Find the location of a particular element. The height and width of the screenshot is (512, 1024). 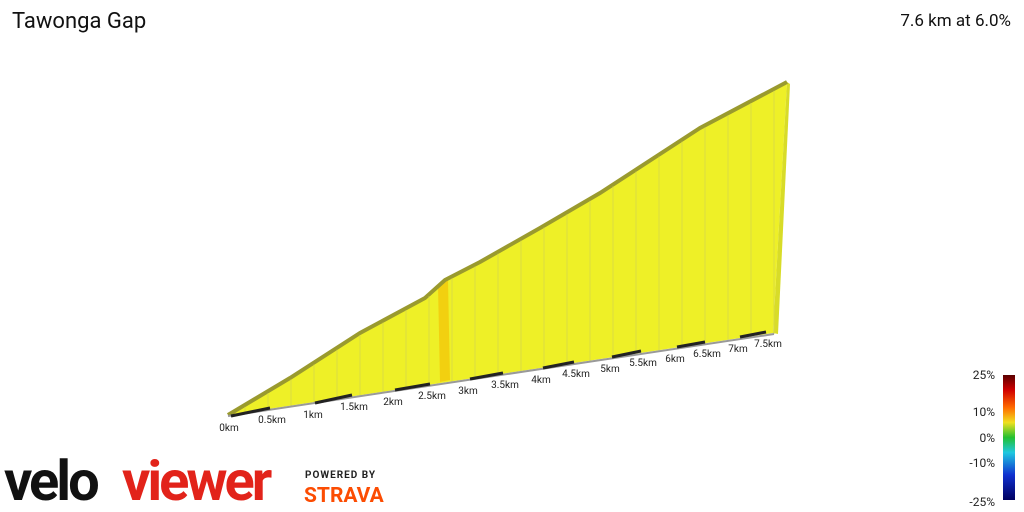

title: Tawonga Gap is located at coordinates (79, 21).